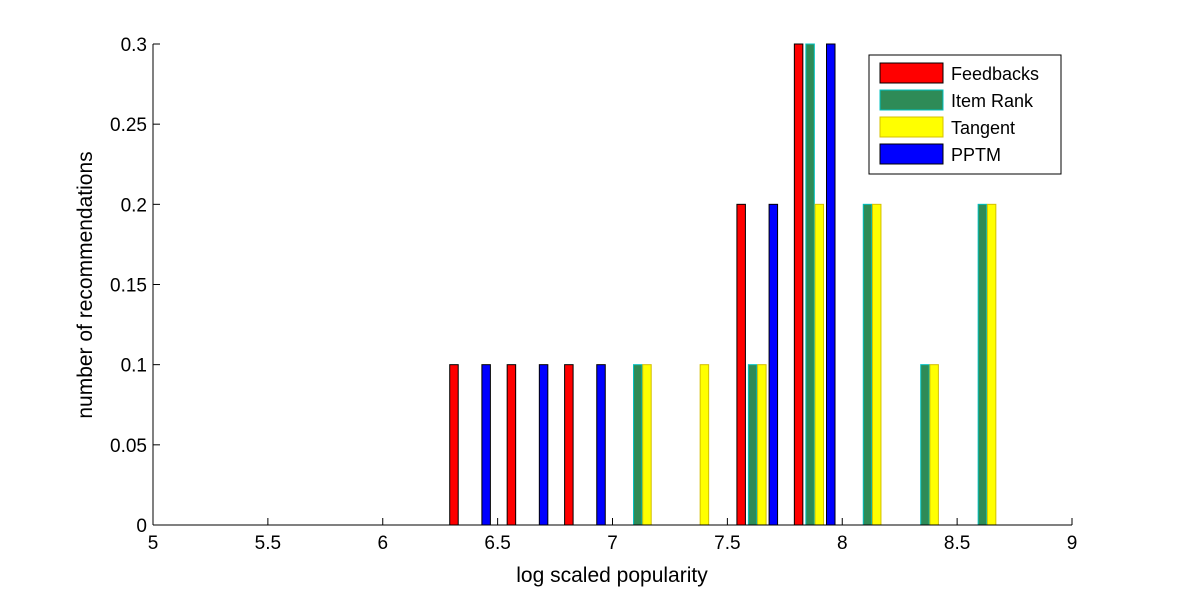 This screenshot has width=1183, height=591. What do you see at coordinates (976, 155) in the screenshot?
I see `legend-label: PPTM` at bounding box center [976, 155].